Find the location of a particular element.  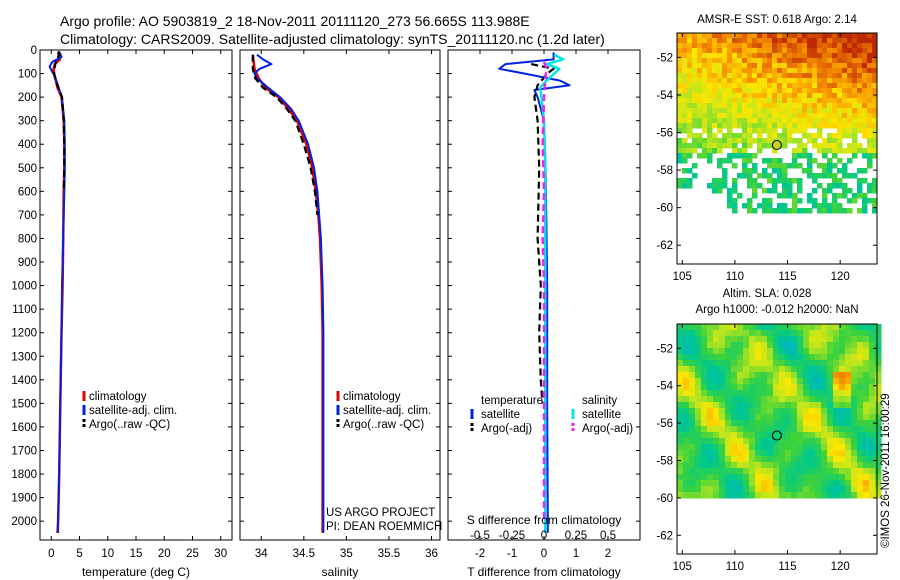

x-tick-label: 15 is located at coordinates (136, 554).